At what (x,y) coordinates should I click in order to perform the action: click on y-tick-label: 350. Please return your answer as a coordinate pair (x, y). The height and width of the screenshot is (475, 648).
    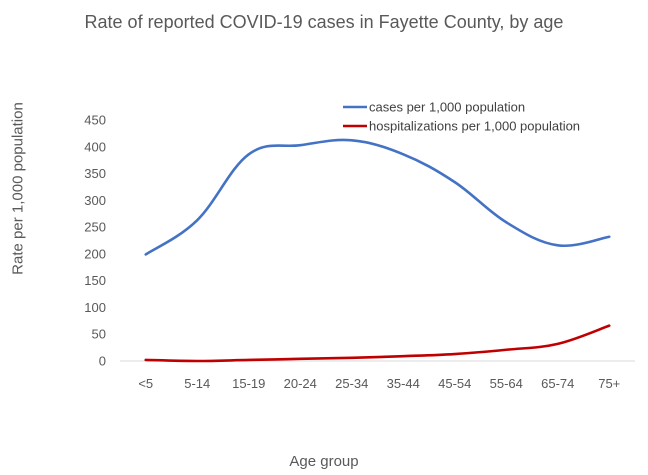
    Looking at the image, I should click on (95, 173).